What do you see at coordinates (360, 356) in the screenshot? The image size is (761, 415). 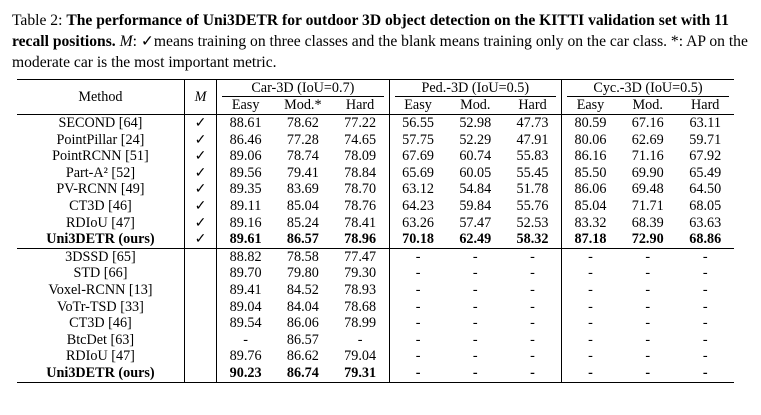 I see `metric-cell: 79.04` at bounding box center [360, 356].